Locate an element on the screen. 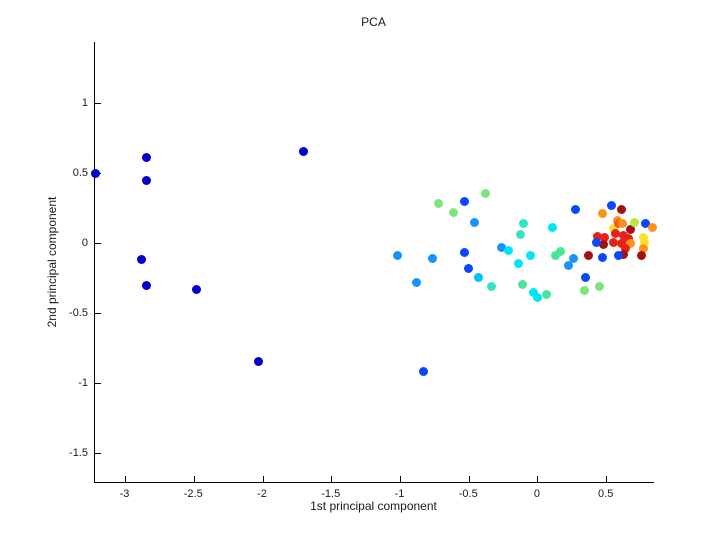 The image size is (720, 540). y-tick-label: -1 is located at coordinates (83, 383).